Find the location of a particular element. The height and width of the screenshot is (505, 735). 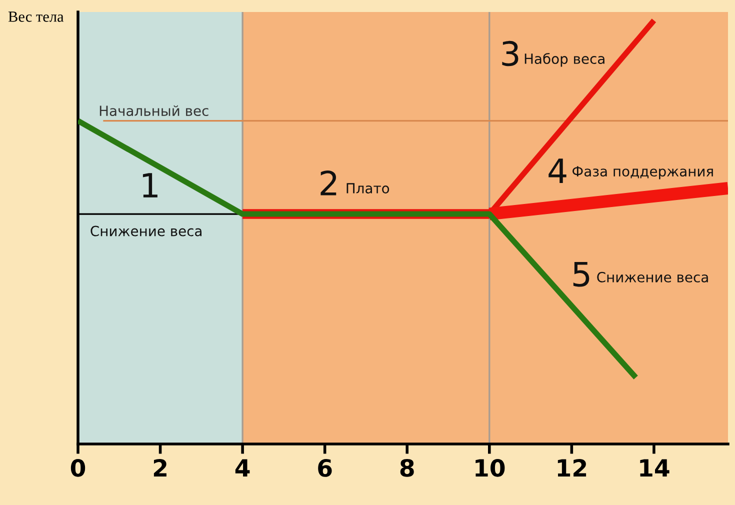

annotation: Фаза поддержания is located at coordinates (642, 173).